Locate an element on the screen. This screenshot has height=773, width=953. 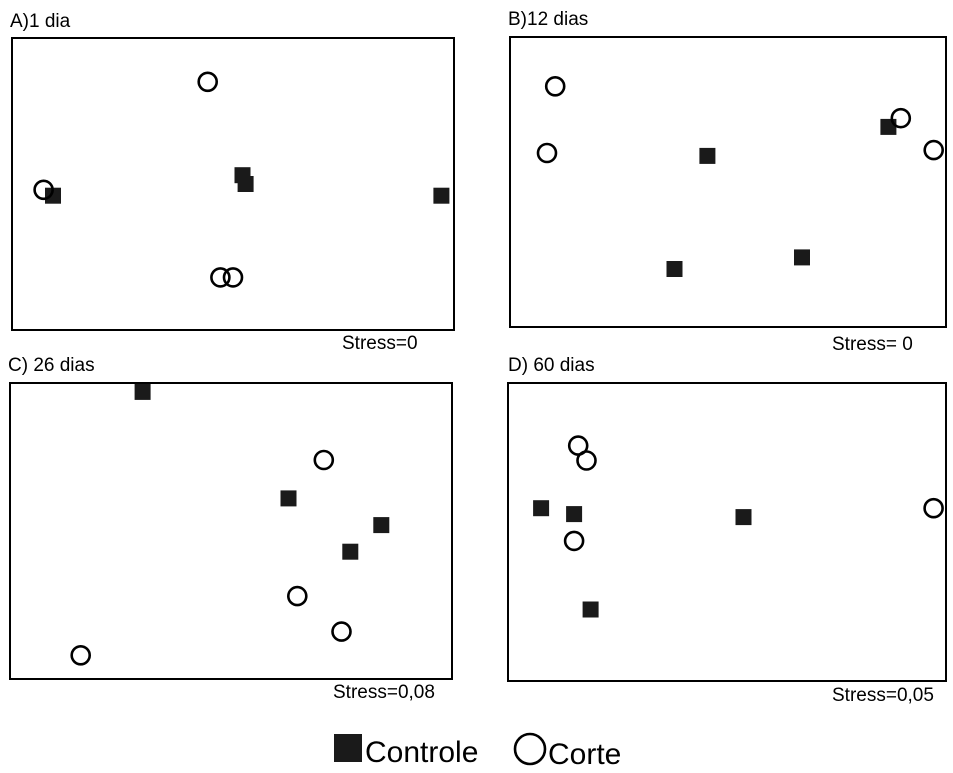
panel-d-marks is located at coordinates (738, 526).